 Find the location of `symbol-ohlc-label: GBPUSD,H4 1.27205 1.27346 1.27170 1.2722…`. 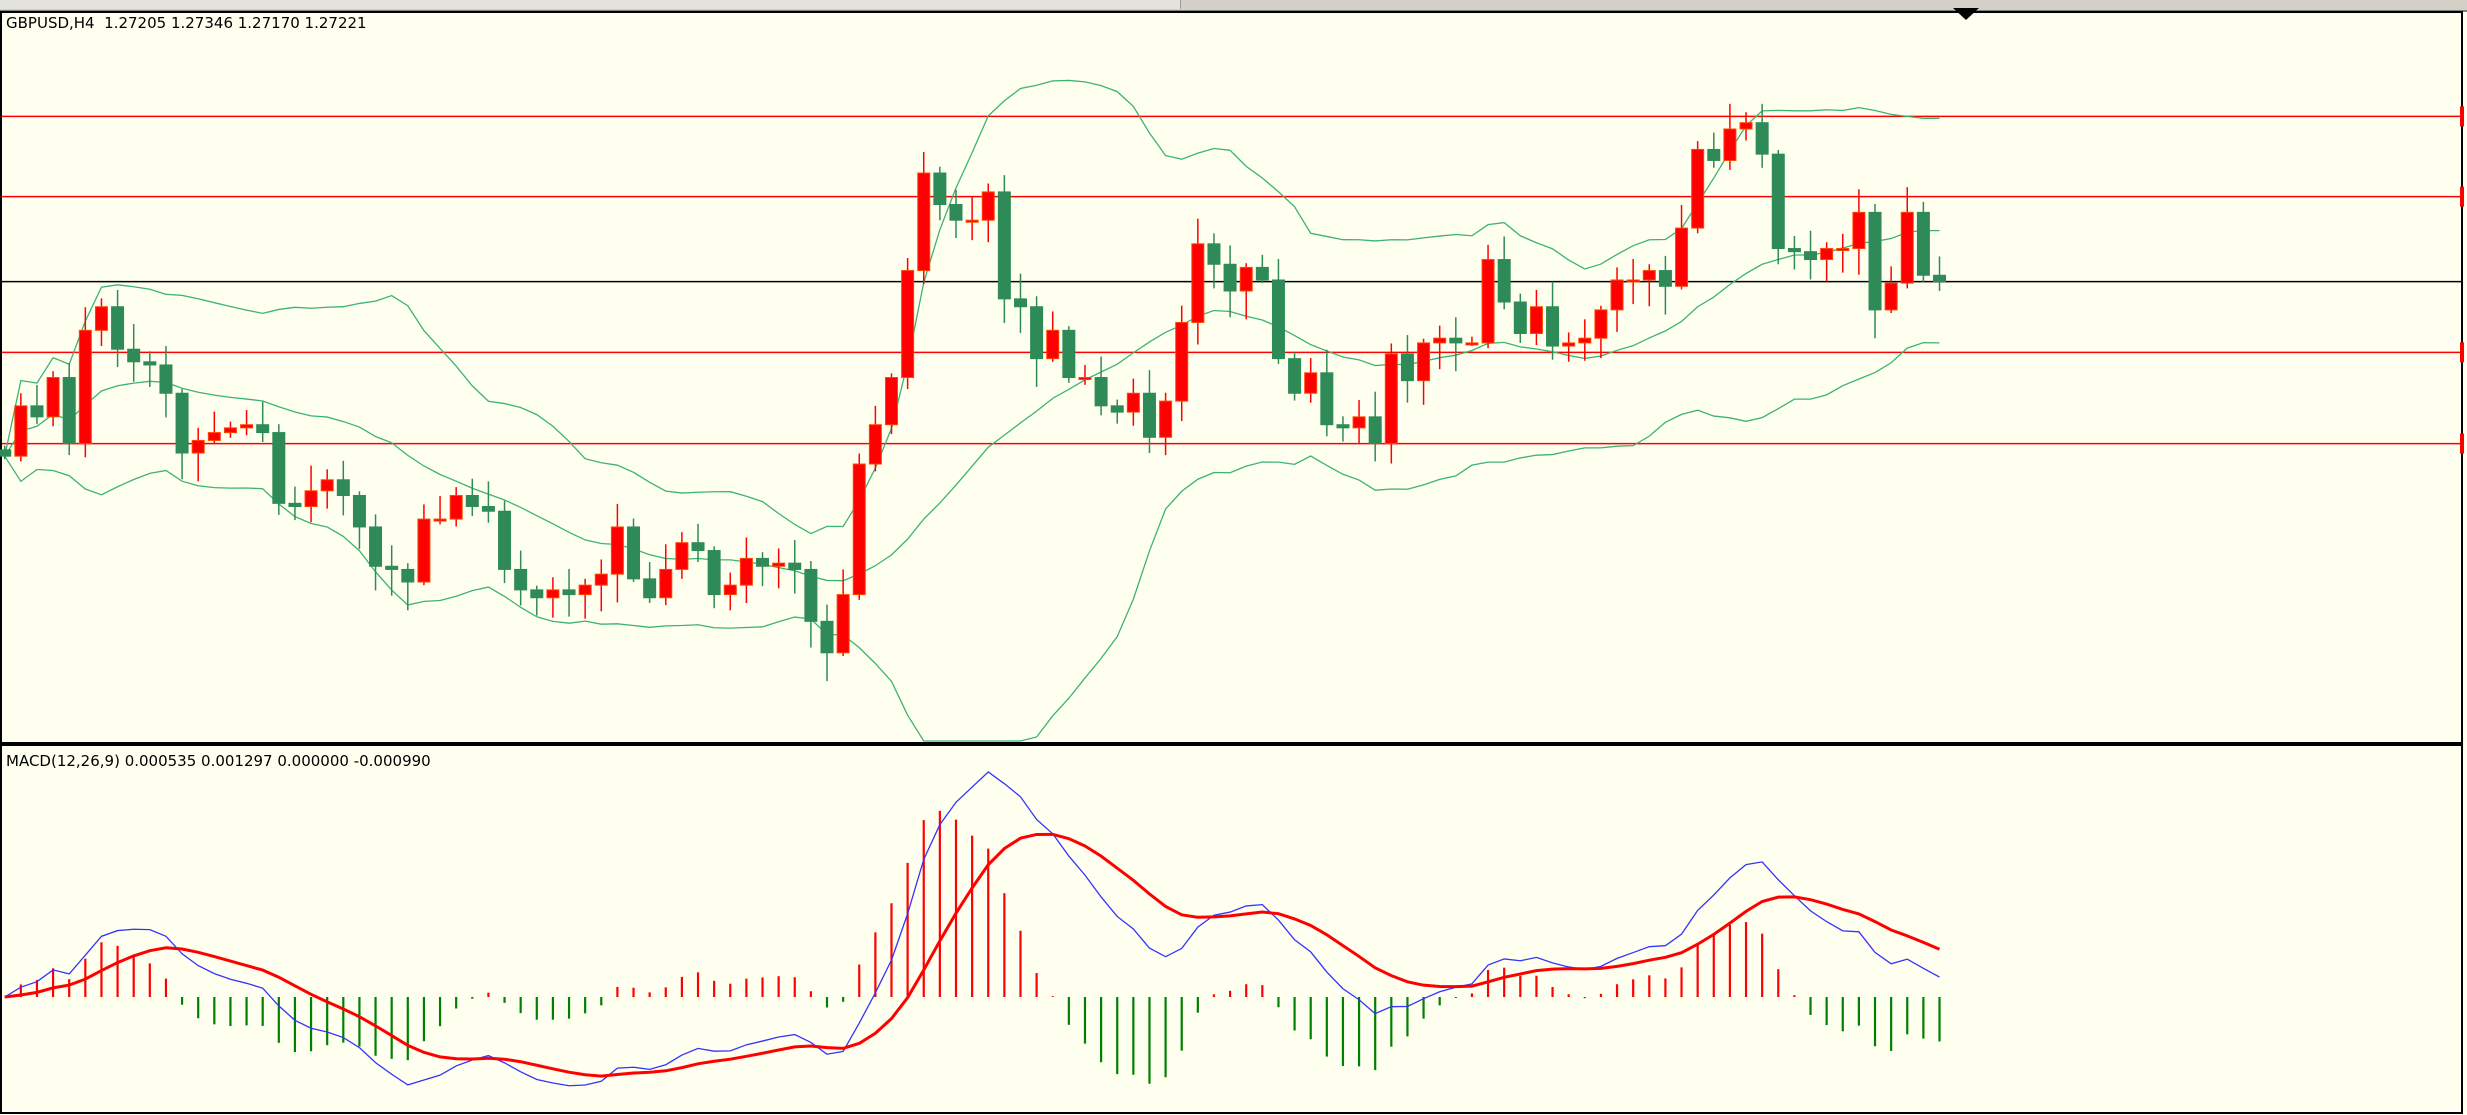

symbol-ohlc-label: GBPUSD,H4 1.27205 1.27346 1.27170 1.2722… is located at coordinates (186, 23).